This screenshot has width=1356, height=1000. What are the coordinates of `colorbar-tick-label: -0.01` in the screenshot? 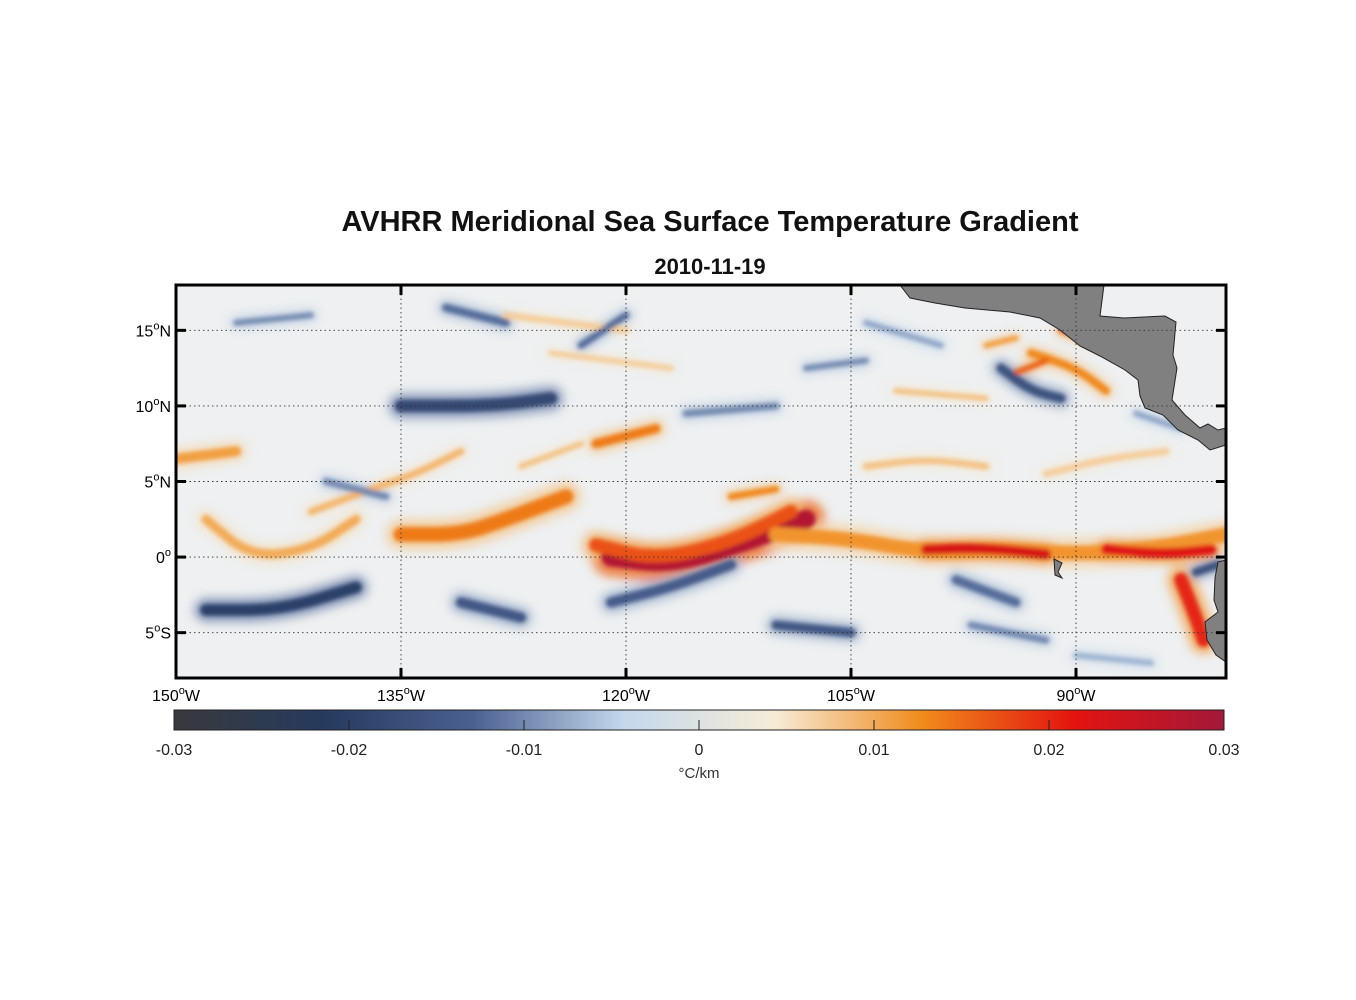 It's located at (524, 750).